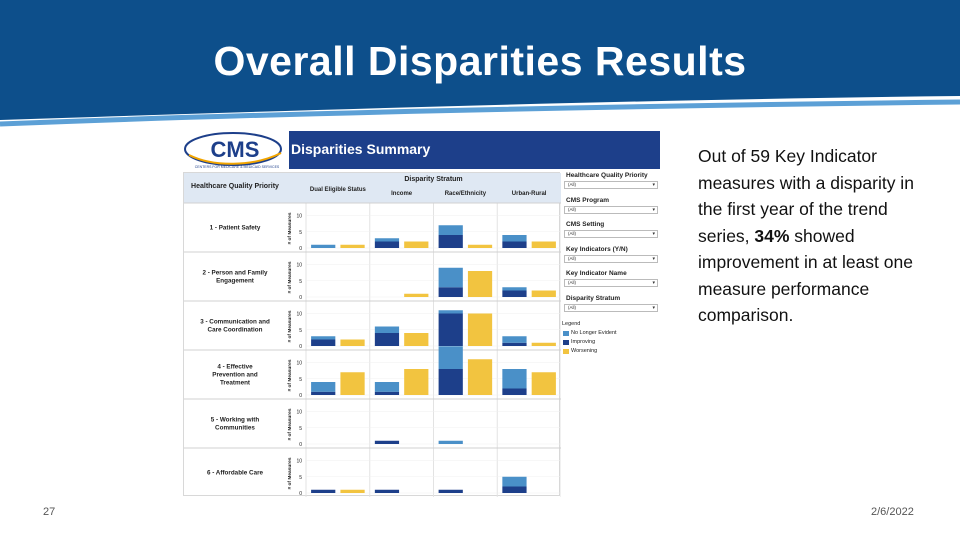 The width and height of the screenshot is (960, 540). What do you see at coordinates (571, 324) in the screenshot?
I see `legend-title: Legend` at bounding box center [571, 324].